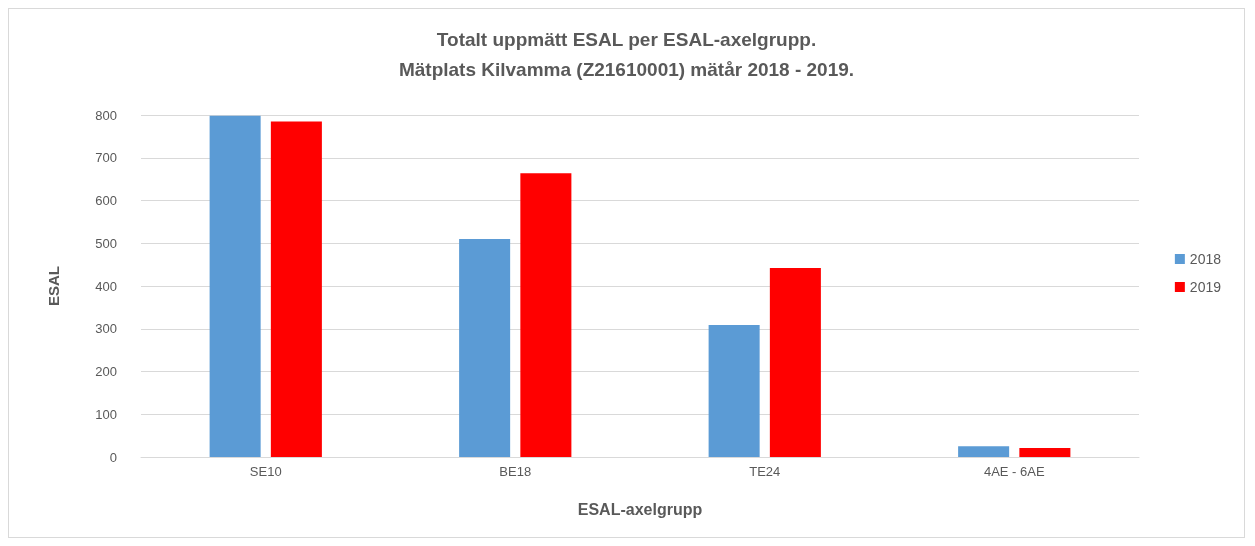 This screenshot has width=1255, height=546. Describe the element at coordinates (106, 158) in the screenshot. I see `y-tick-label: 700` at that location.